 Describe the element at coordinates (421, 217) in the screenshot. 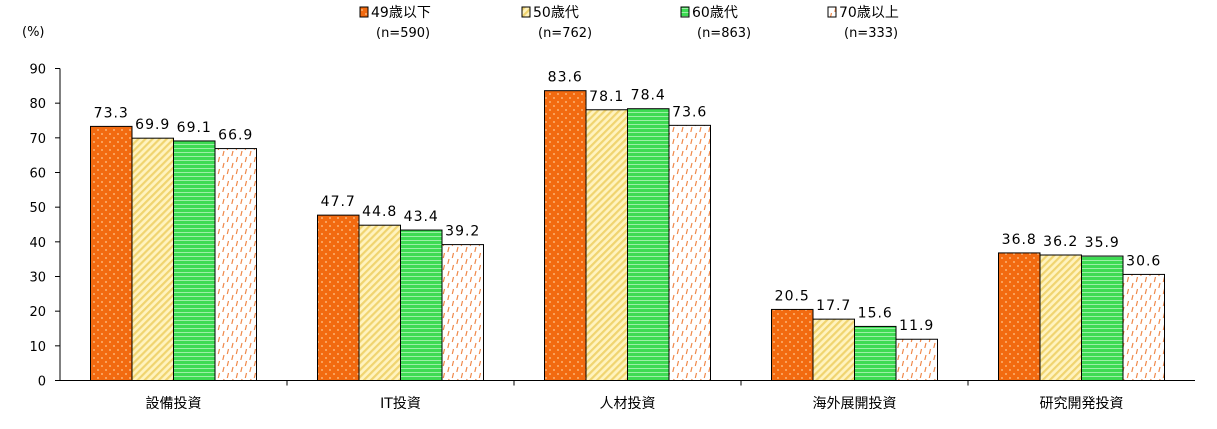

I see `data-label: 43.4` at that location.